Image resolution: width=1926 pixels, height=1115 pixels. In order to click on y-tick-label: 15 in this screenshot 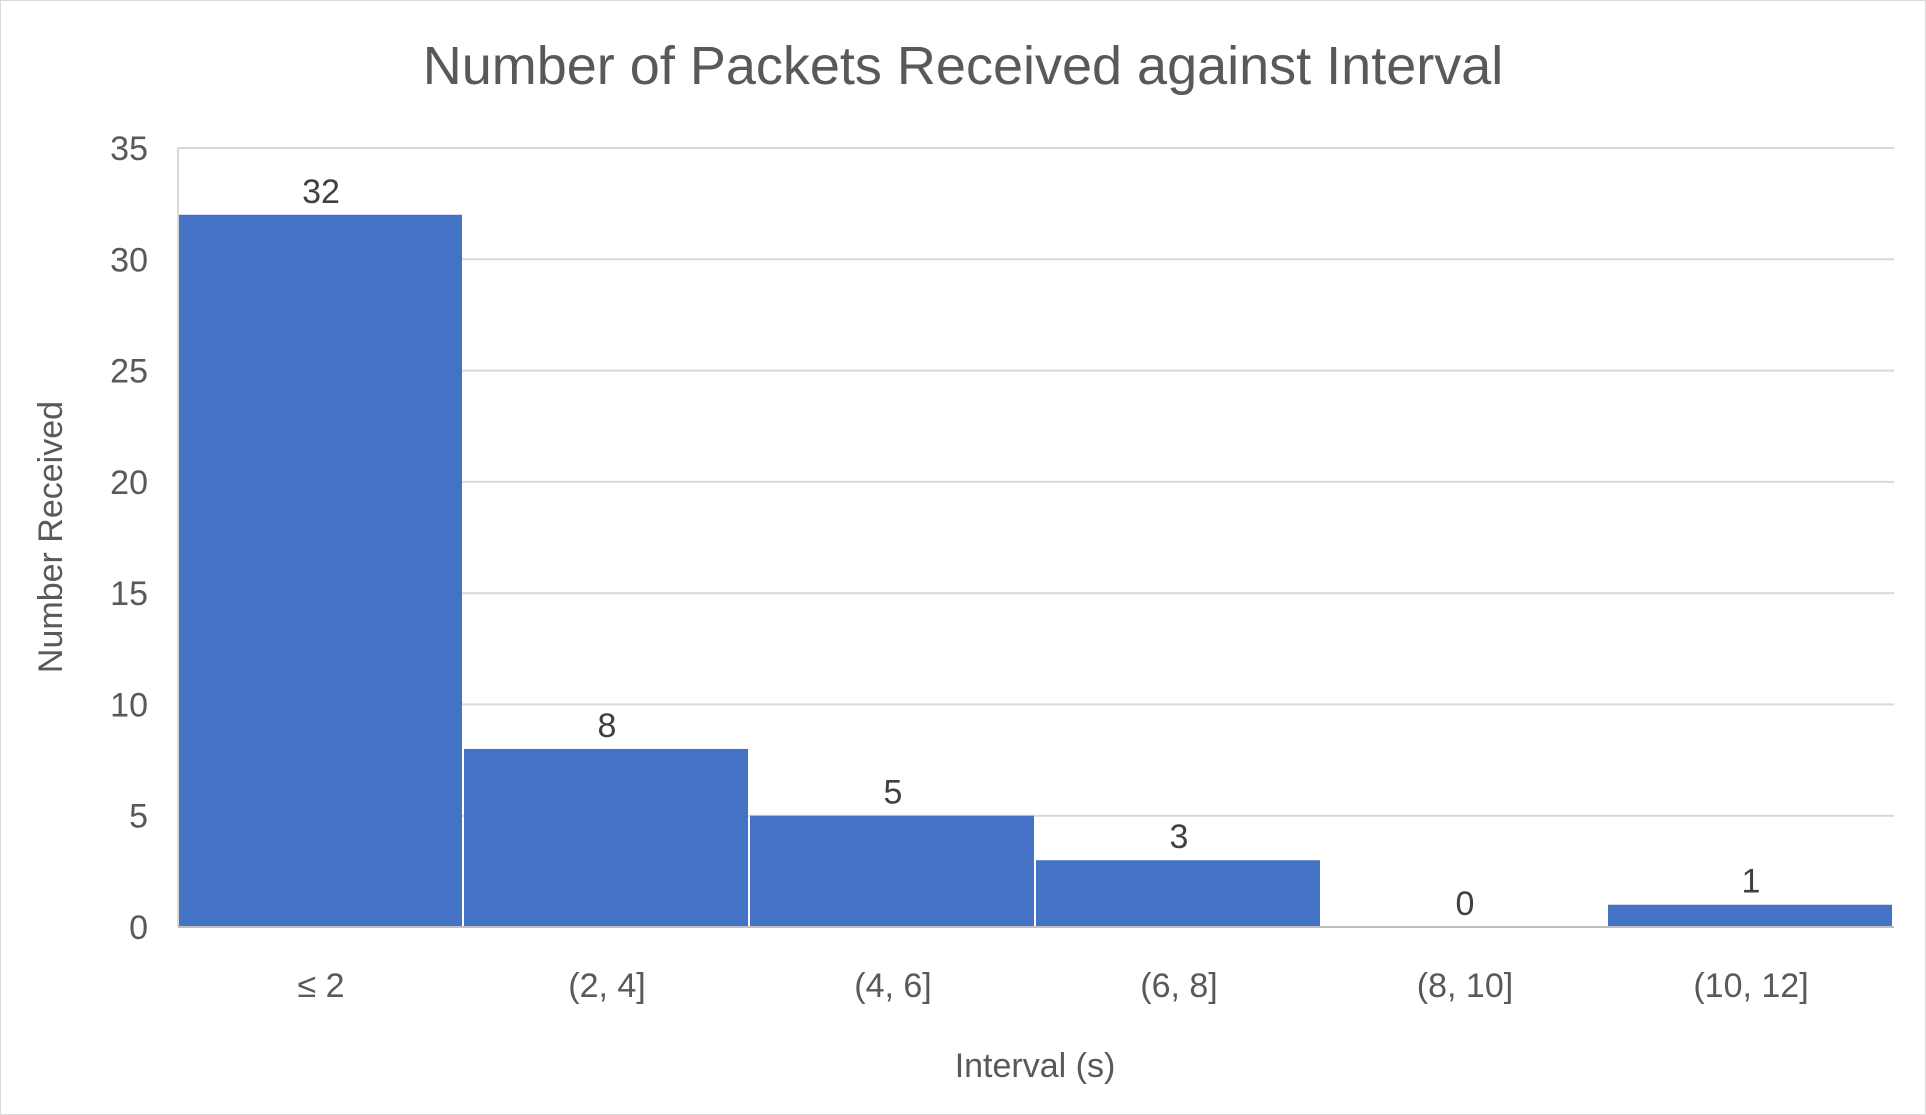, I will do `click(129, 594)`.